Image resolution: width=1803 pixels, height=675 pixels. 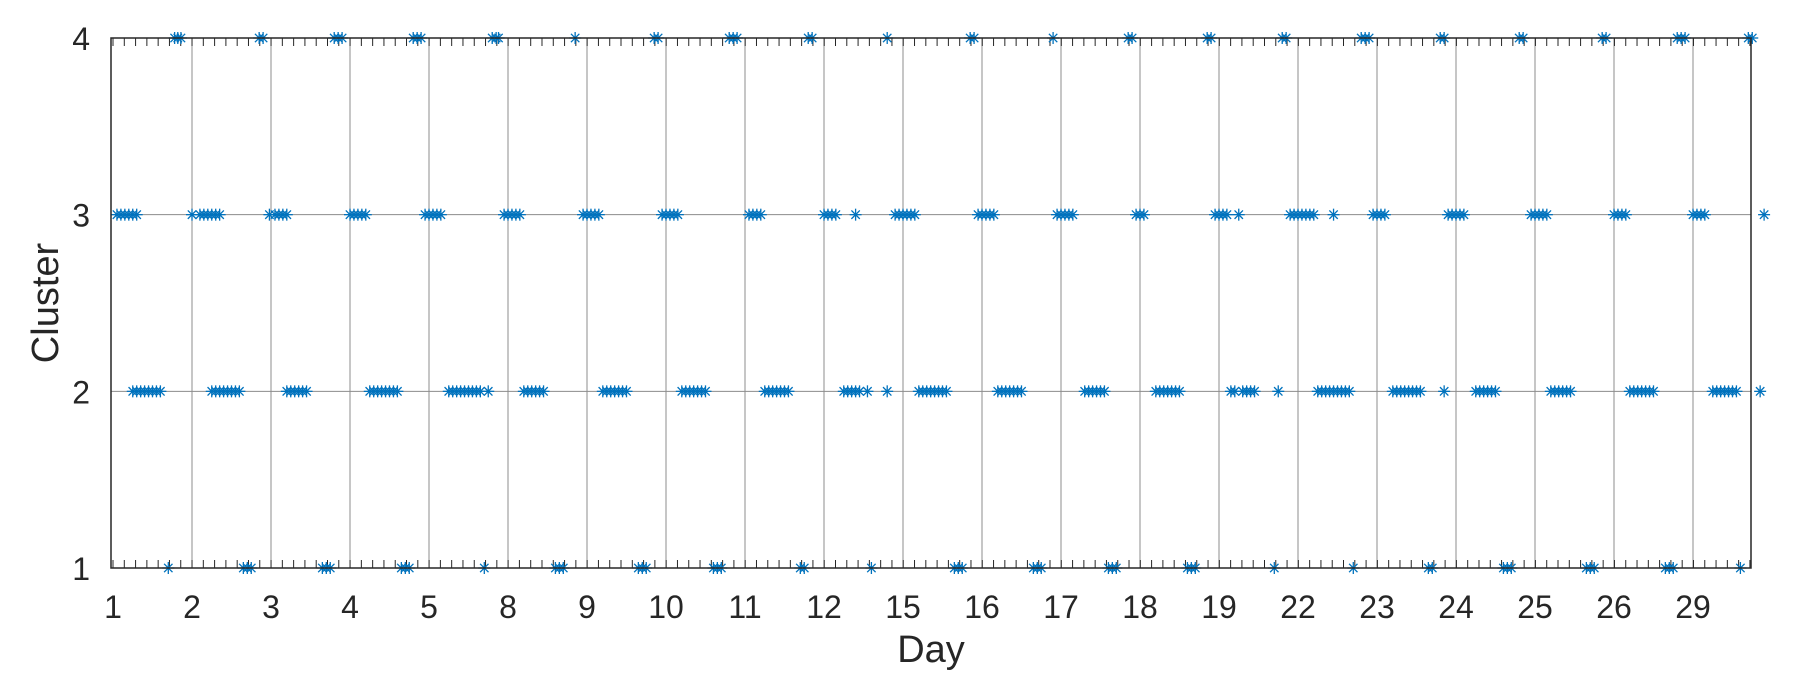 What do you see at coordinates (1219, 607) in the screenshot?
I see `x-tick-label: 19` at bounding box center [1219, 607].